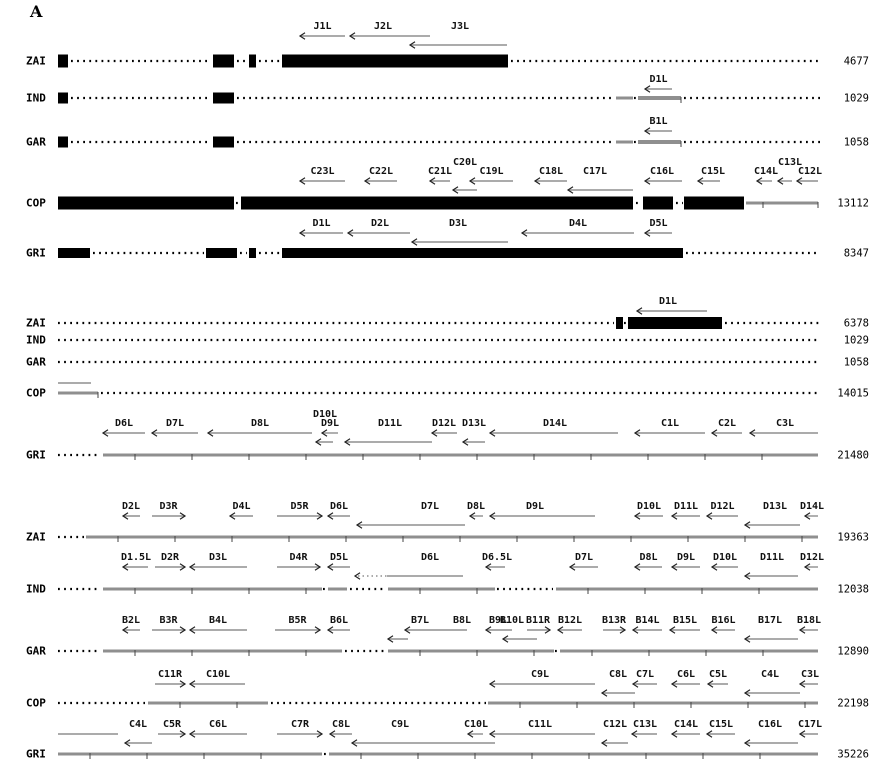  I want to click on gene-d5l: D5L, so click(338, 561).